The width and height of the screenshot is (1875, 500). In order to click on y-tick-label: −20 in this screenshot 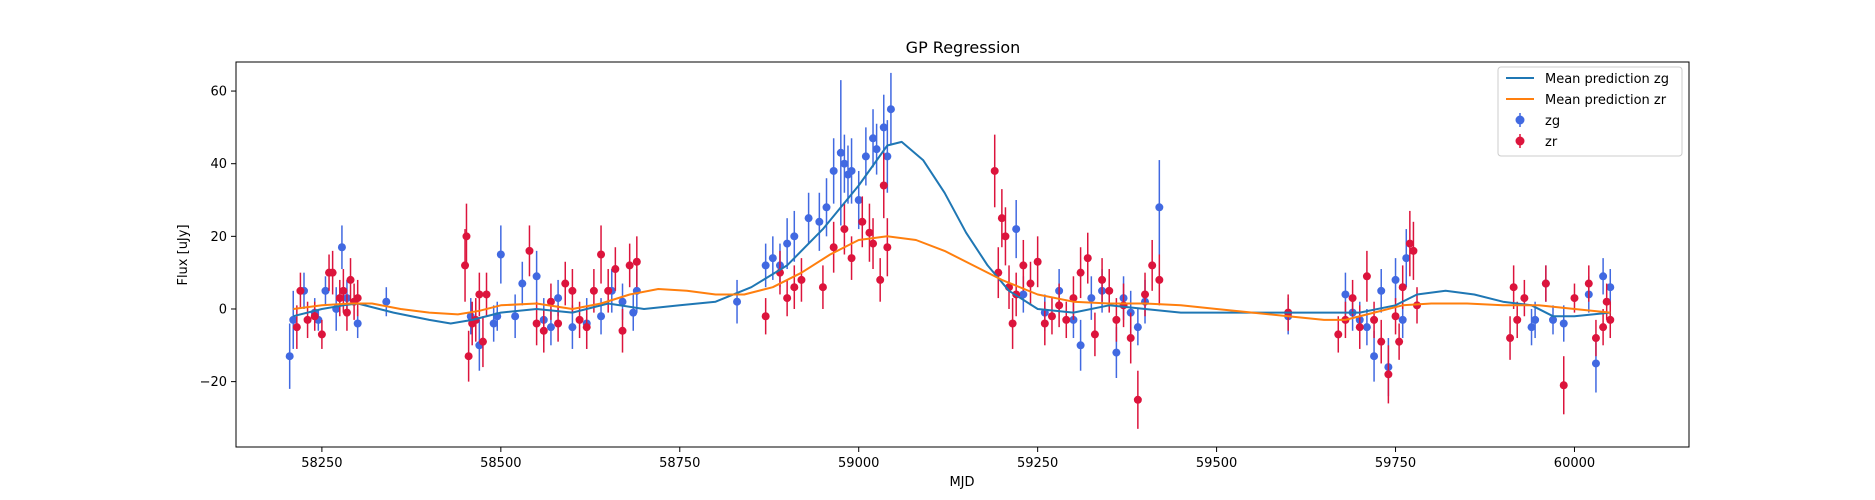, I will do `click(213, 382)`.